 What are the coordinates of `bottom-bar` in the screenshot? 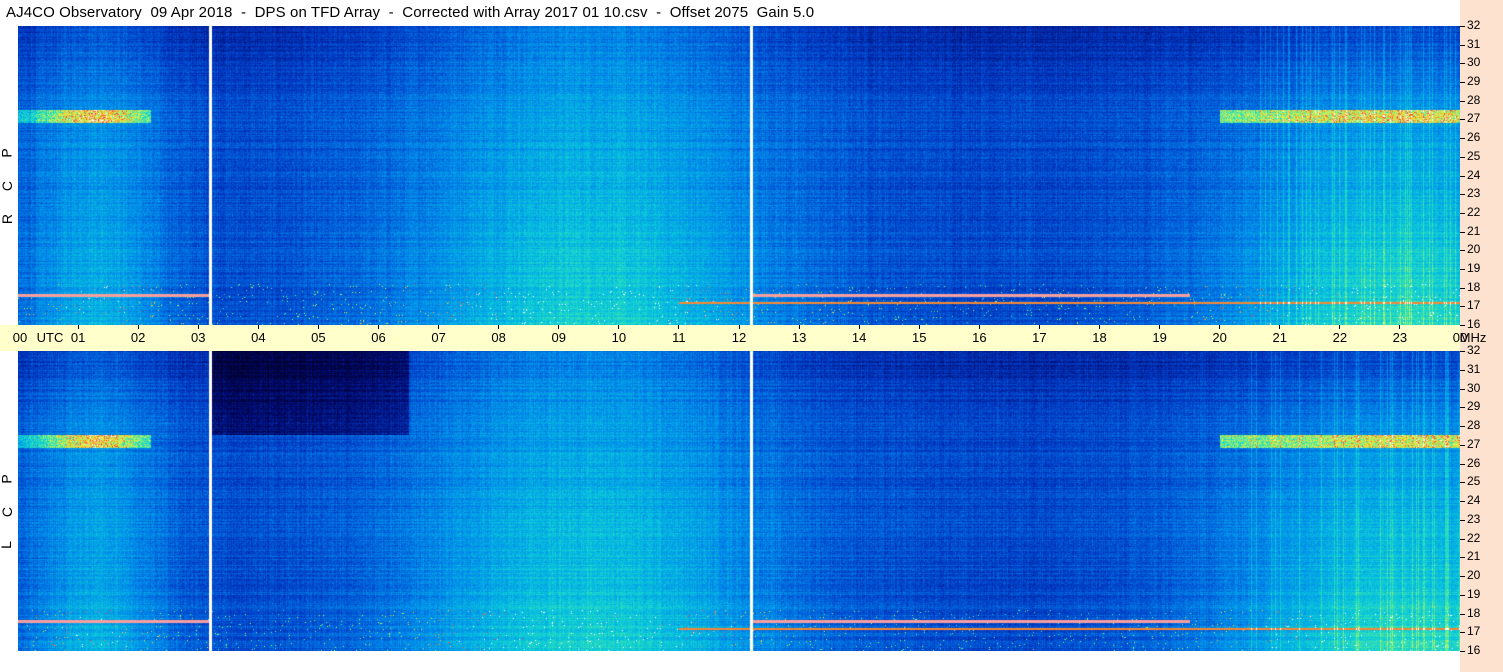 It's located at (730, 661).